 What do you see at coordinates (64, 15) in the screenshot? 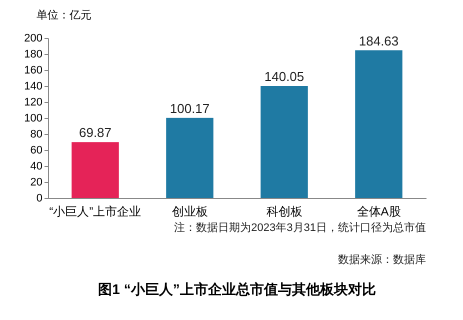
I see `y-axis-title: 单位：亿元` at bounding box center [64, 15].